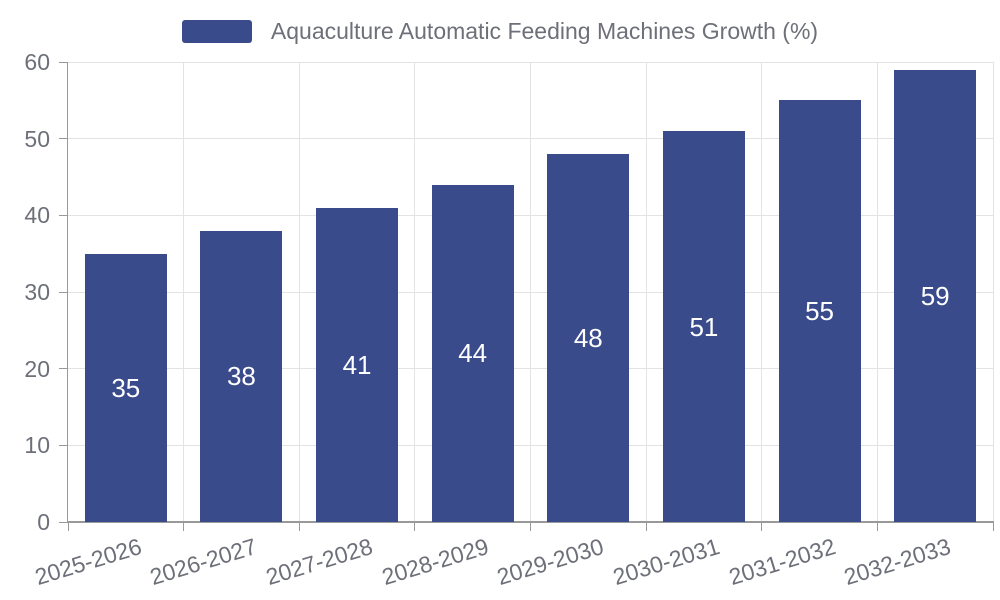 This screenshot has width=1000, height=600. I want to click on y-axis-line, so click(67, 292).